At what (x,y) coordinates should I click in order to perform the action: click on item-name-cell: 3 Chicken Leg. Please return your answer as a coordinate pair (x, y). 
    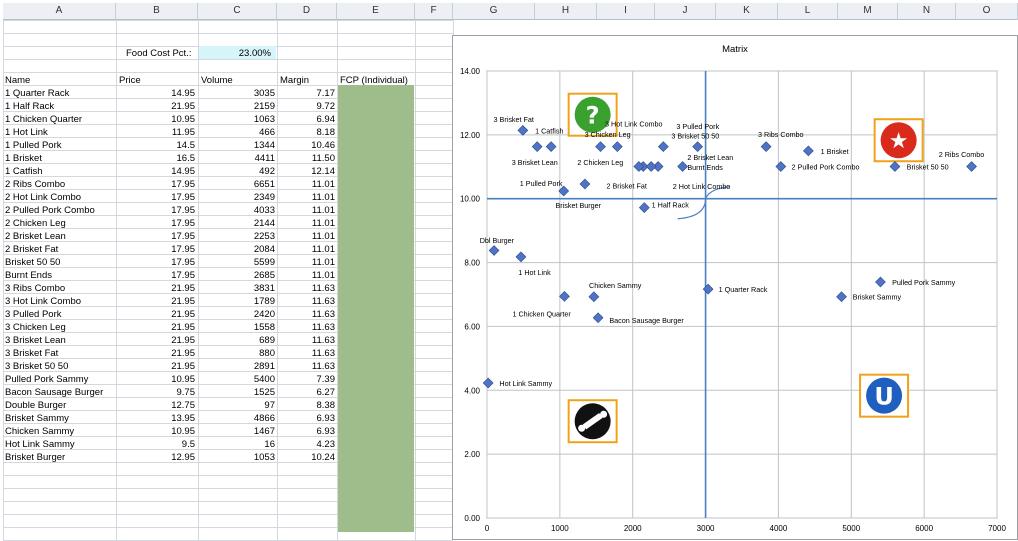
    Looking at the image, I should click on (35, 327).